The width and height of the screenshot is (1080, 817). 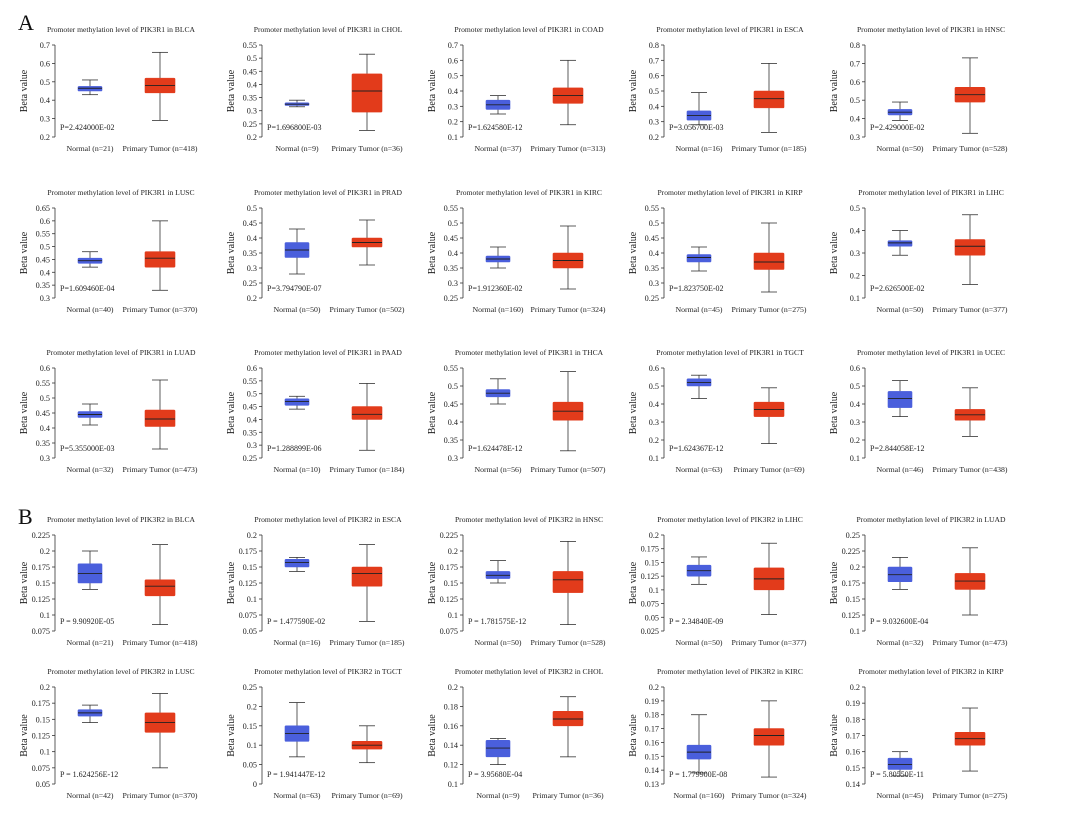 What do you see at coordinates (654, 458) in the screenshot?
I see `y-tick-label: 0.1` at bounding box center [654, 458].